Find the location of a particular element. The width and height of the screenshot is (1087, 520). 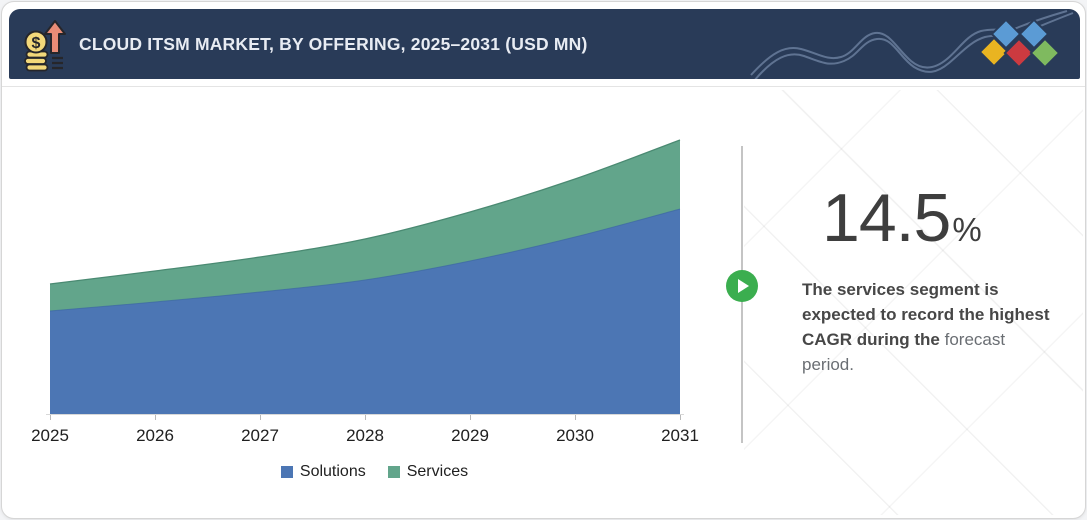

x-axis-labels: 2025 2026 2027 2028 2029 2030 2031 is located at coordinates (374, 437).